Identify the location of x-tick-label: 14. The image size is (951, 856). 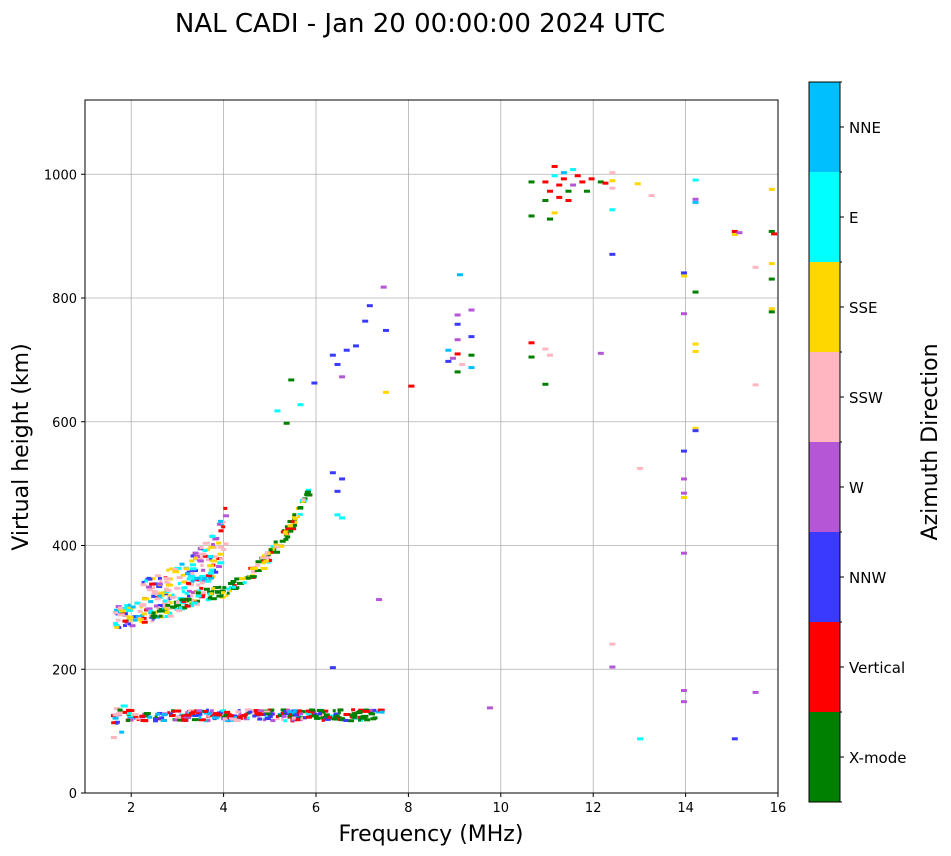
(685, 808).